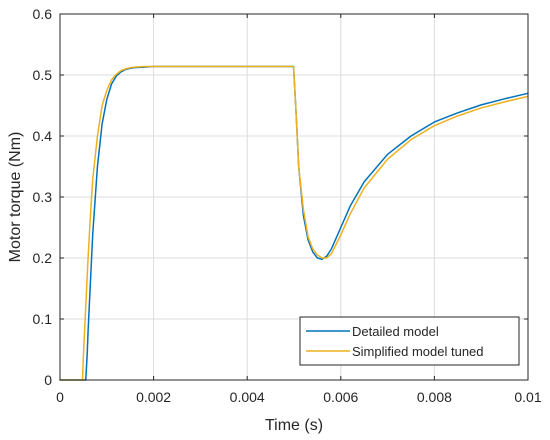 The width and height of the screenshot is (550, 440). What do you see at coordinates (434, 397) in the screenshot?
I see `x-tick-label: 0.008` at bounding box center [434, 397].